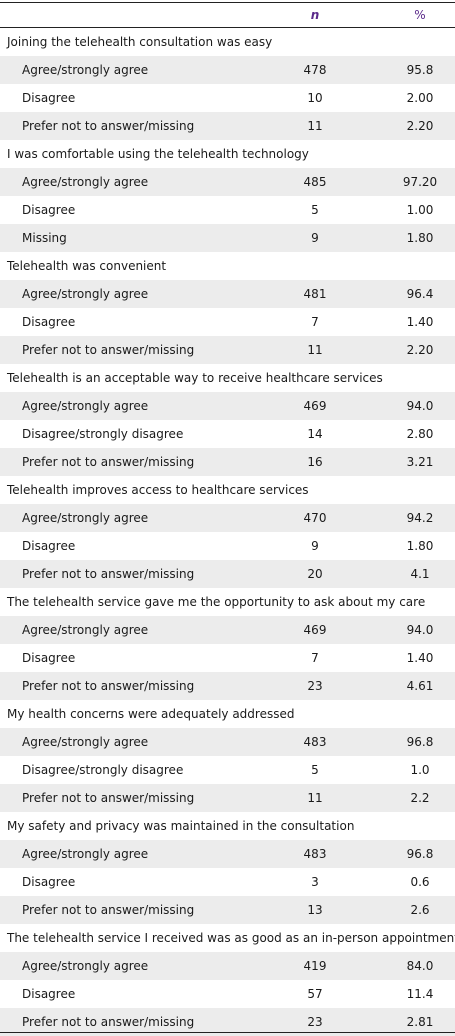 This screenshot has width=455, height=1036. Describe the element at coordinates (315, 294) in the screenshot. I see `count-cell: 481` at that location.